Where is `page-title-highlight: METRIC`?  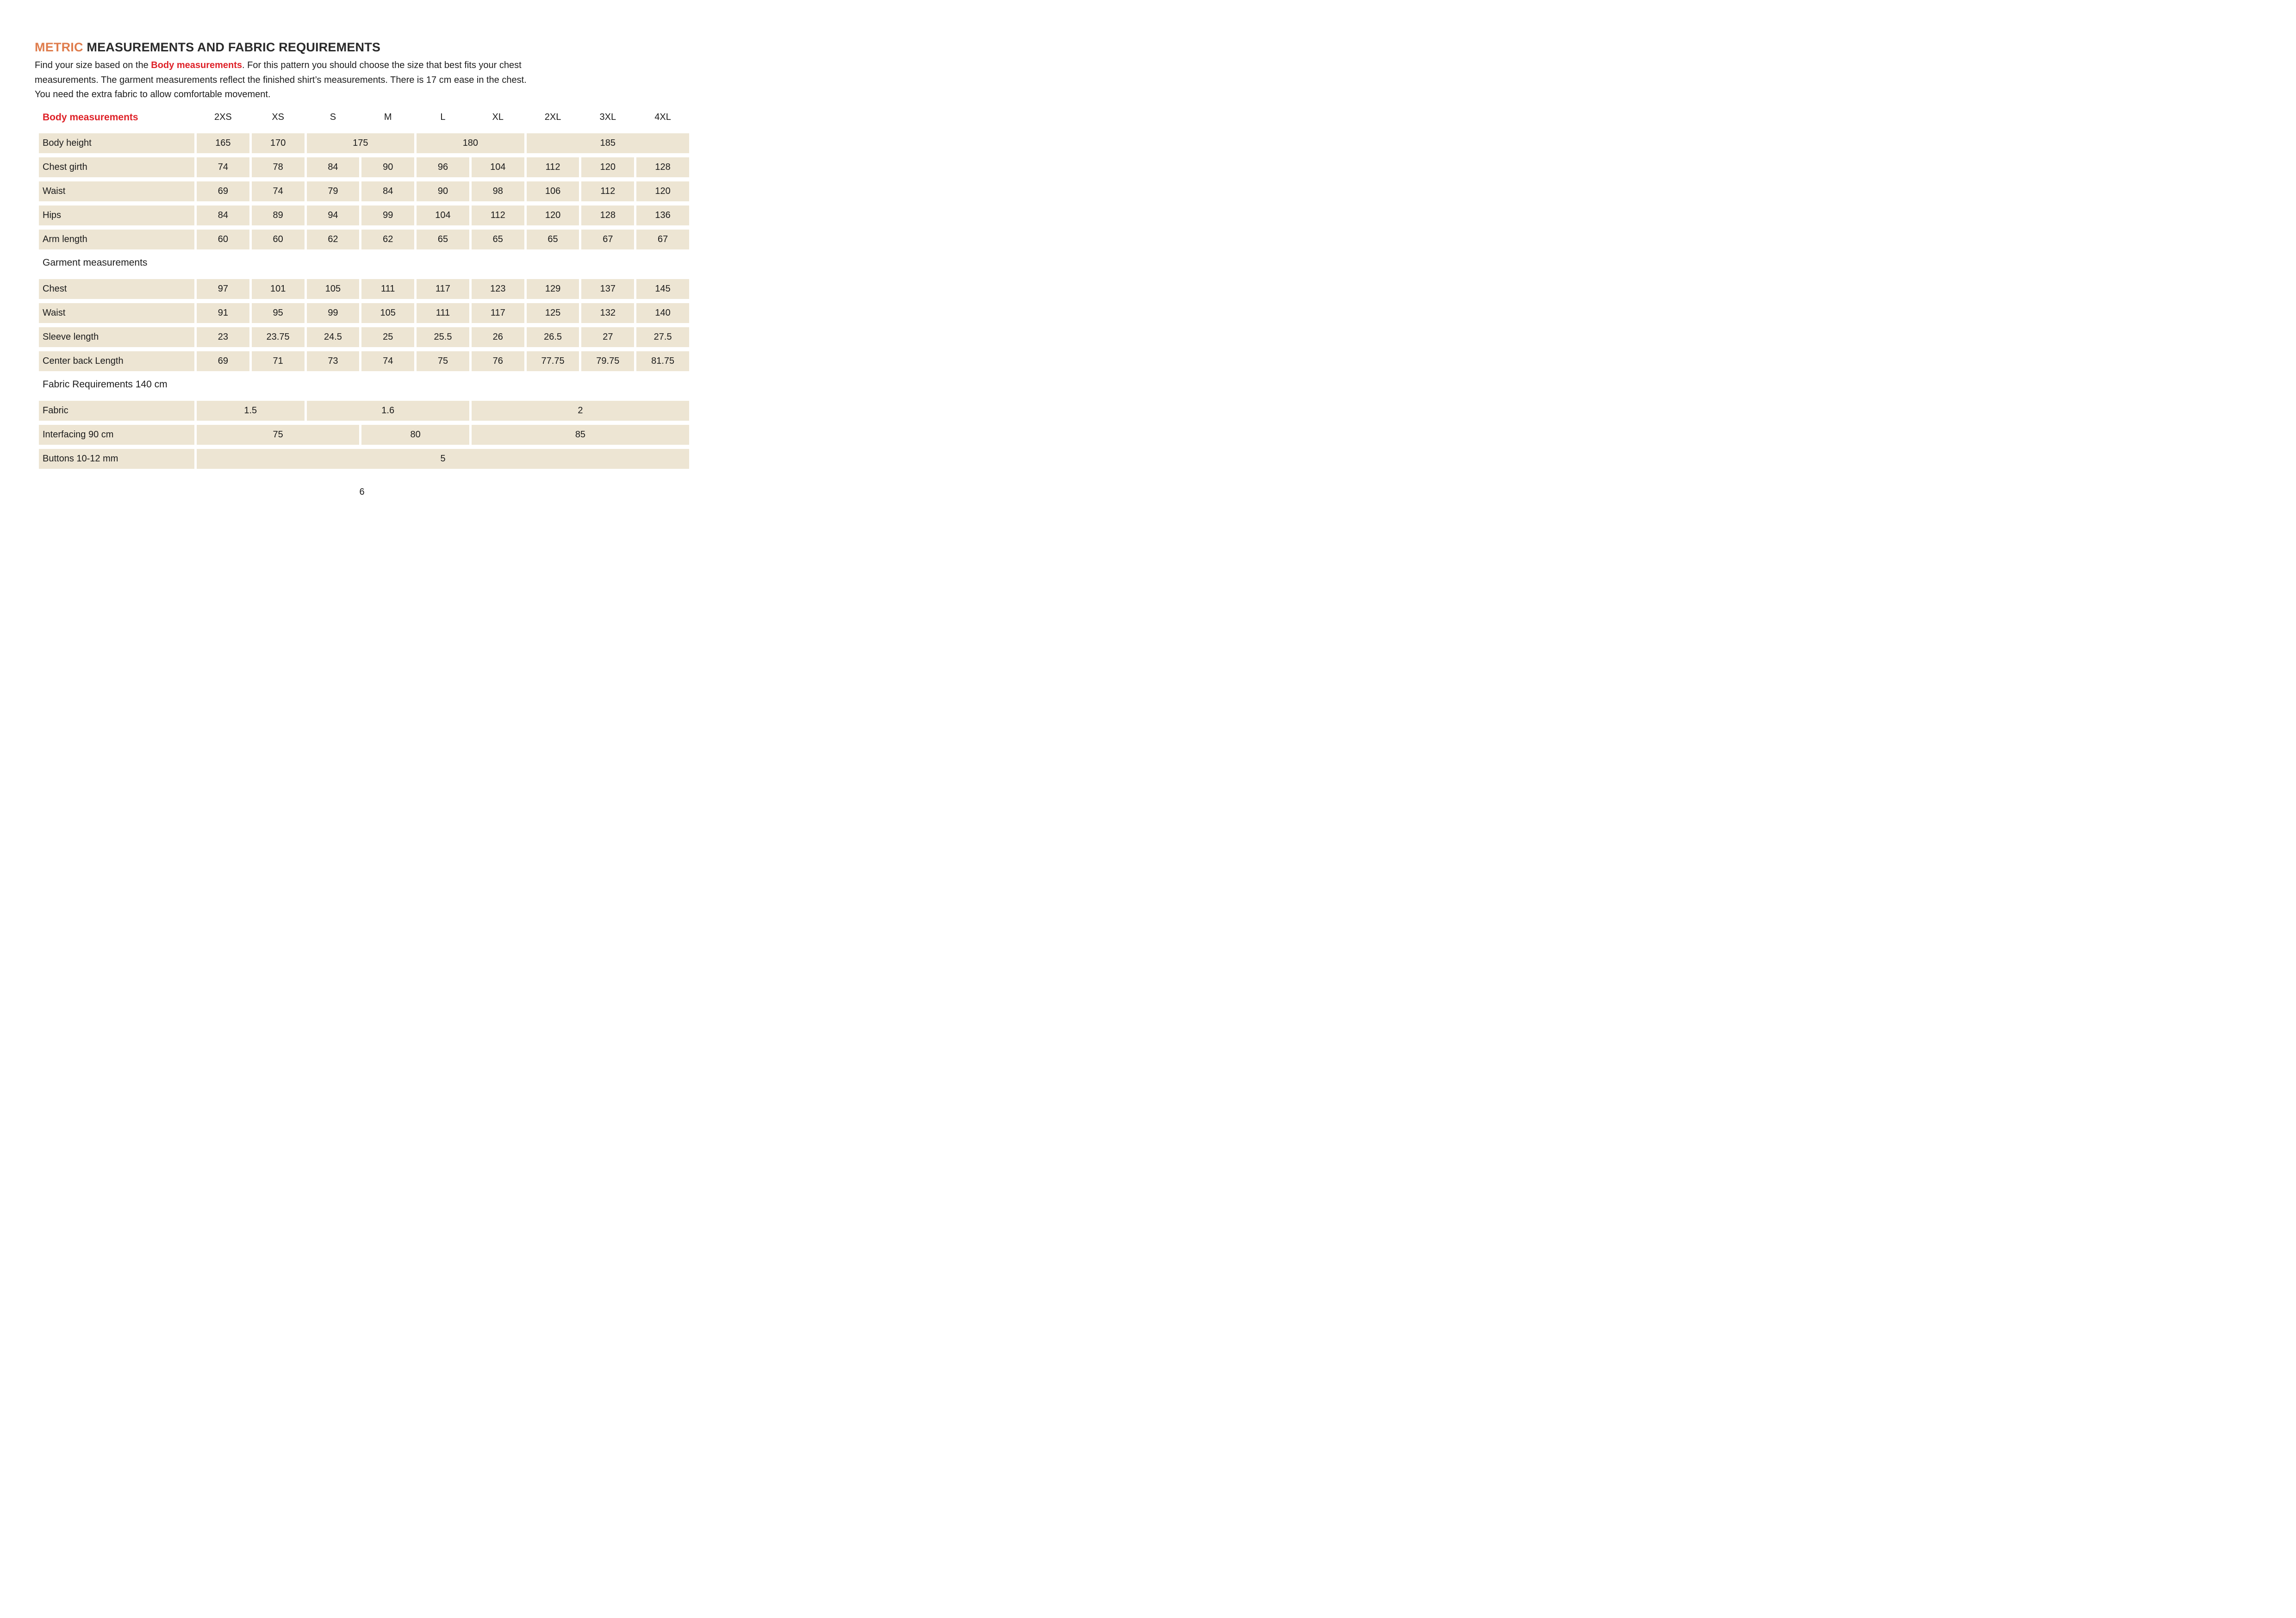
page-title-highlight: METRIC is located at coordinates (59, 47).